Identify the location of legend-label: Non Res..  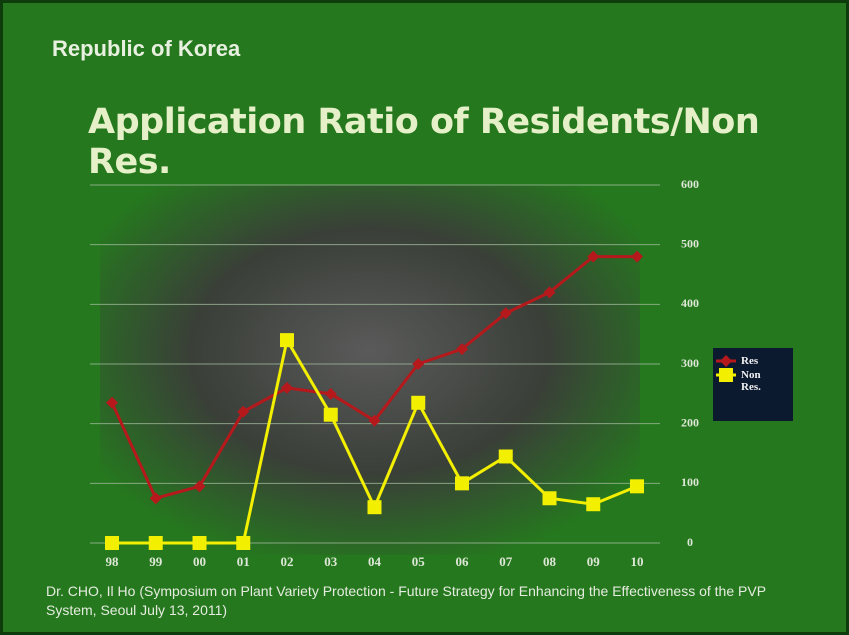
(751, 381).